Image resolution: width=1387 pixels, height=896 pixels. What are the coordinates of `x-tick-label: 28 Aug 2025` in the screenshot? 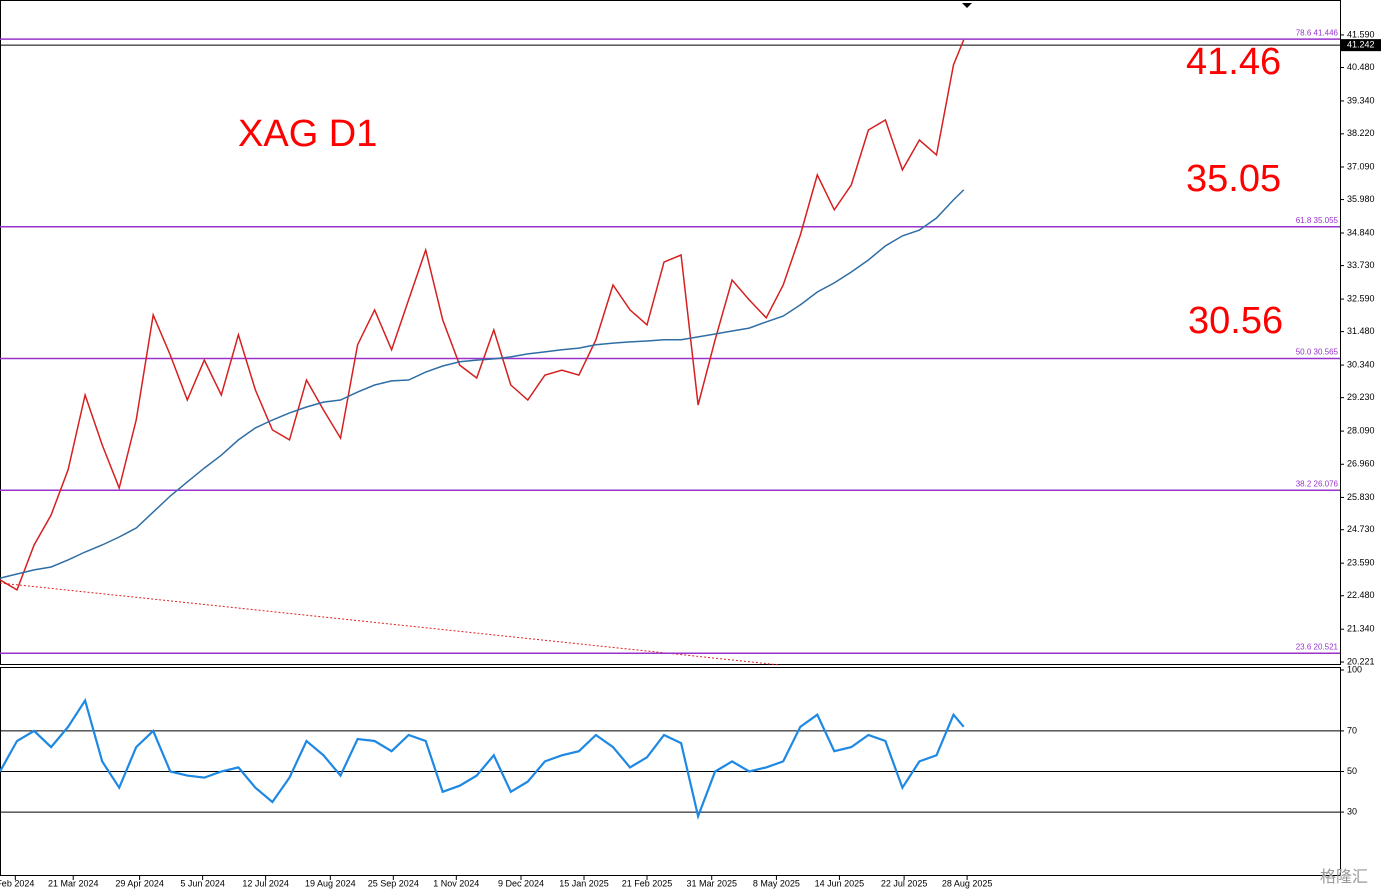 It's located at (967, 883).